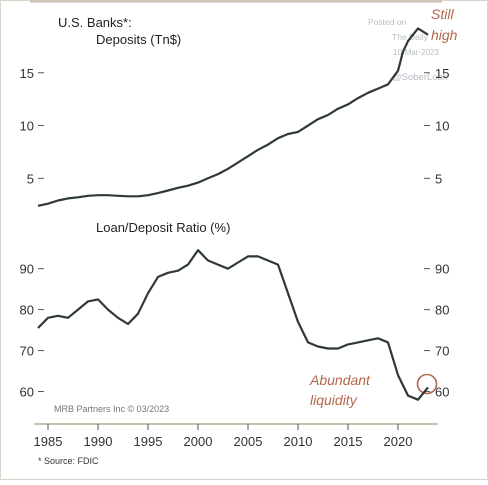 This screenshot has width=488, height=485. What do you see at coordinates (27, 310) in the screenshot?
I see `y-tick-label-left: 80` at bounding box center [27, 310].